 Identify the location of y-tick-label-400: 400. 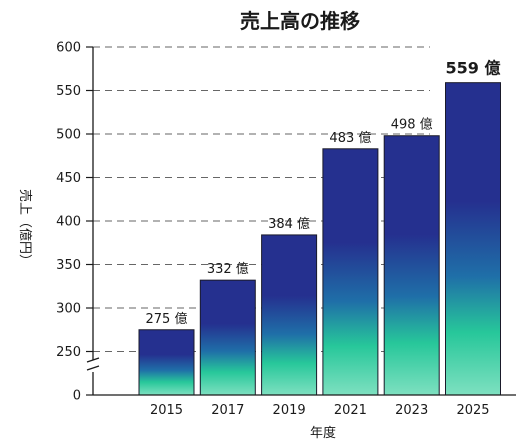
(68, 222).